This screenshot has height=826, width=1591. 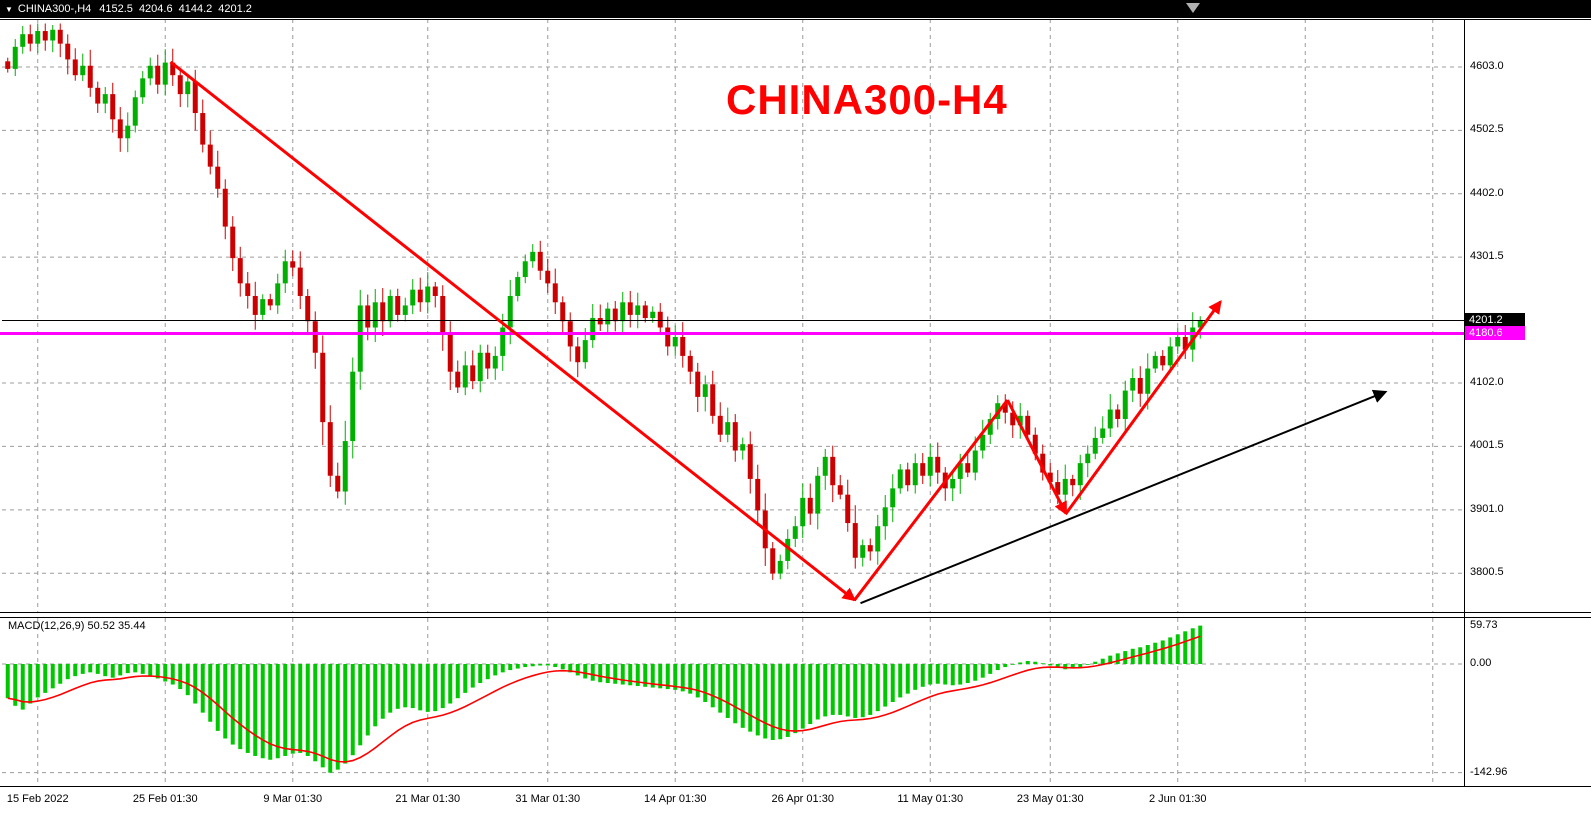 What do you see at coordinates (1495, 320) in the screenshot?
I see `current-price-badge: 4201.2` at bounding box center [1495, 320].